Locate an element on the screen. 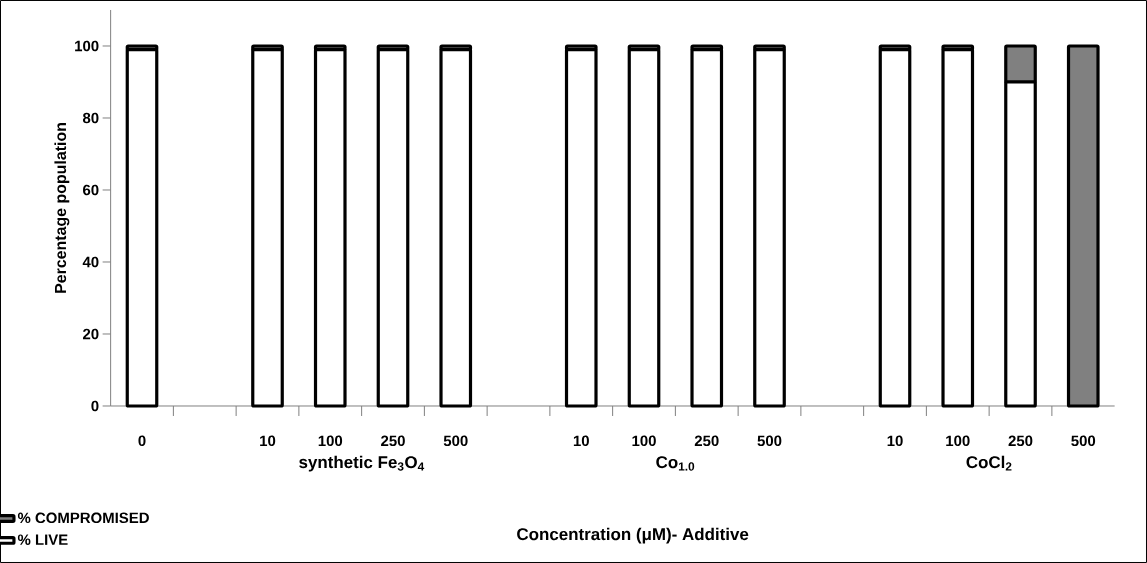 The height and width of the screenshot is (563, 1147). y-tick-label: 100 is located at coordinates (87, 46).